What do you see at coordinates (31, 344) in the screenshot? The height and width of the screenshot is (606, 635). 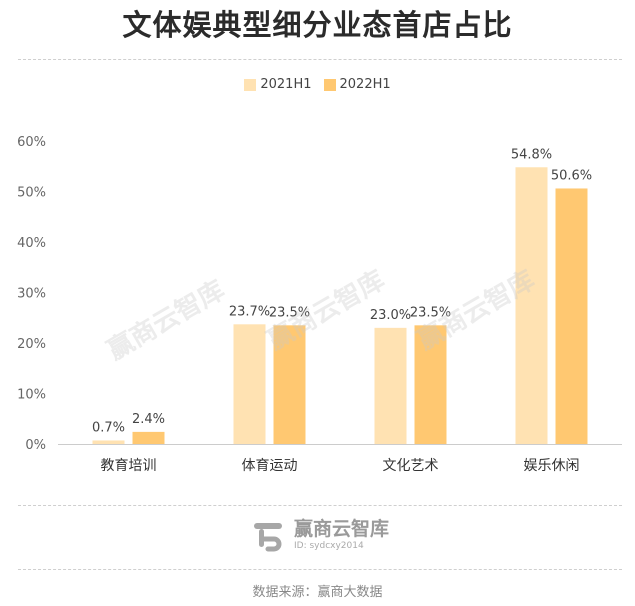 I see `y-tick-label: 20%` at bounding box center [31, 344].